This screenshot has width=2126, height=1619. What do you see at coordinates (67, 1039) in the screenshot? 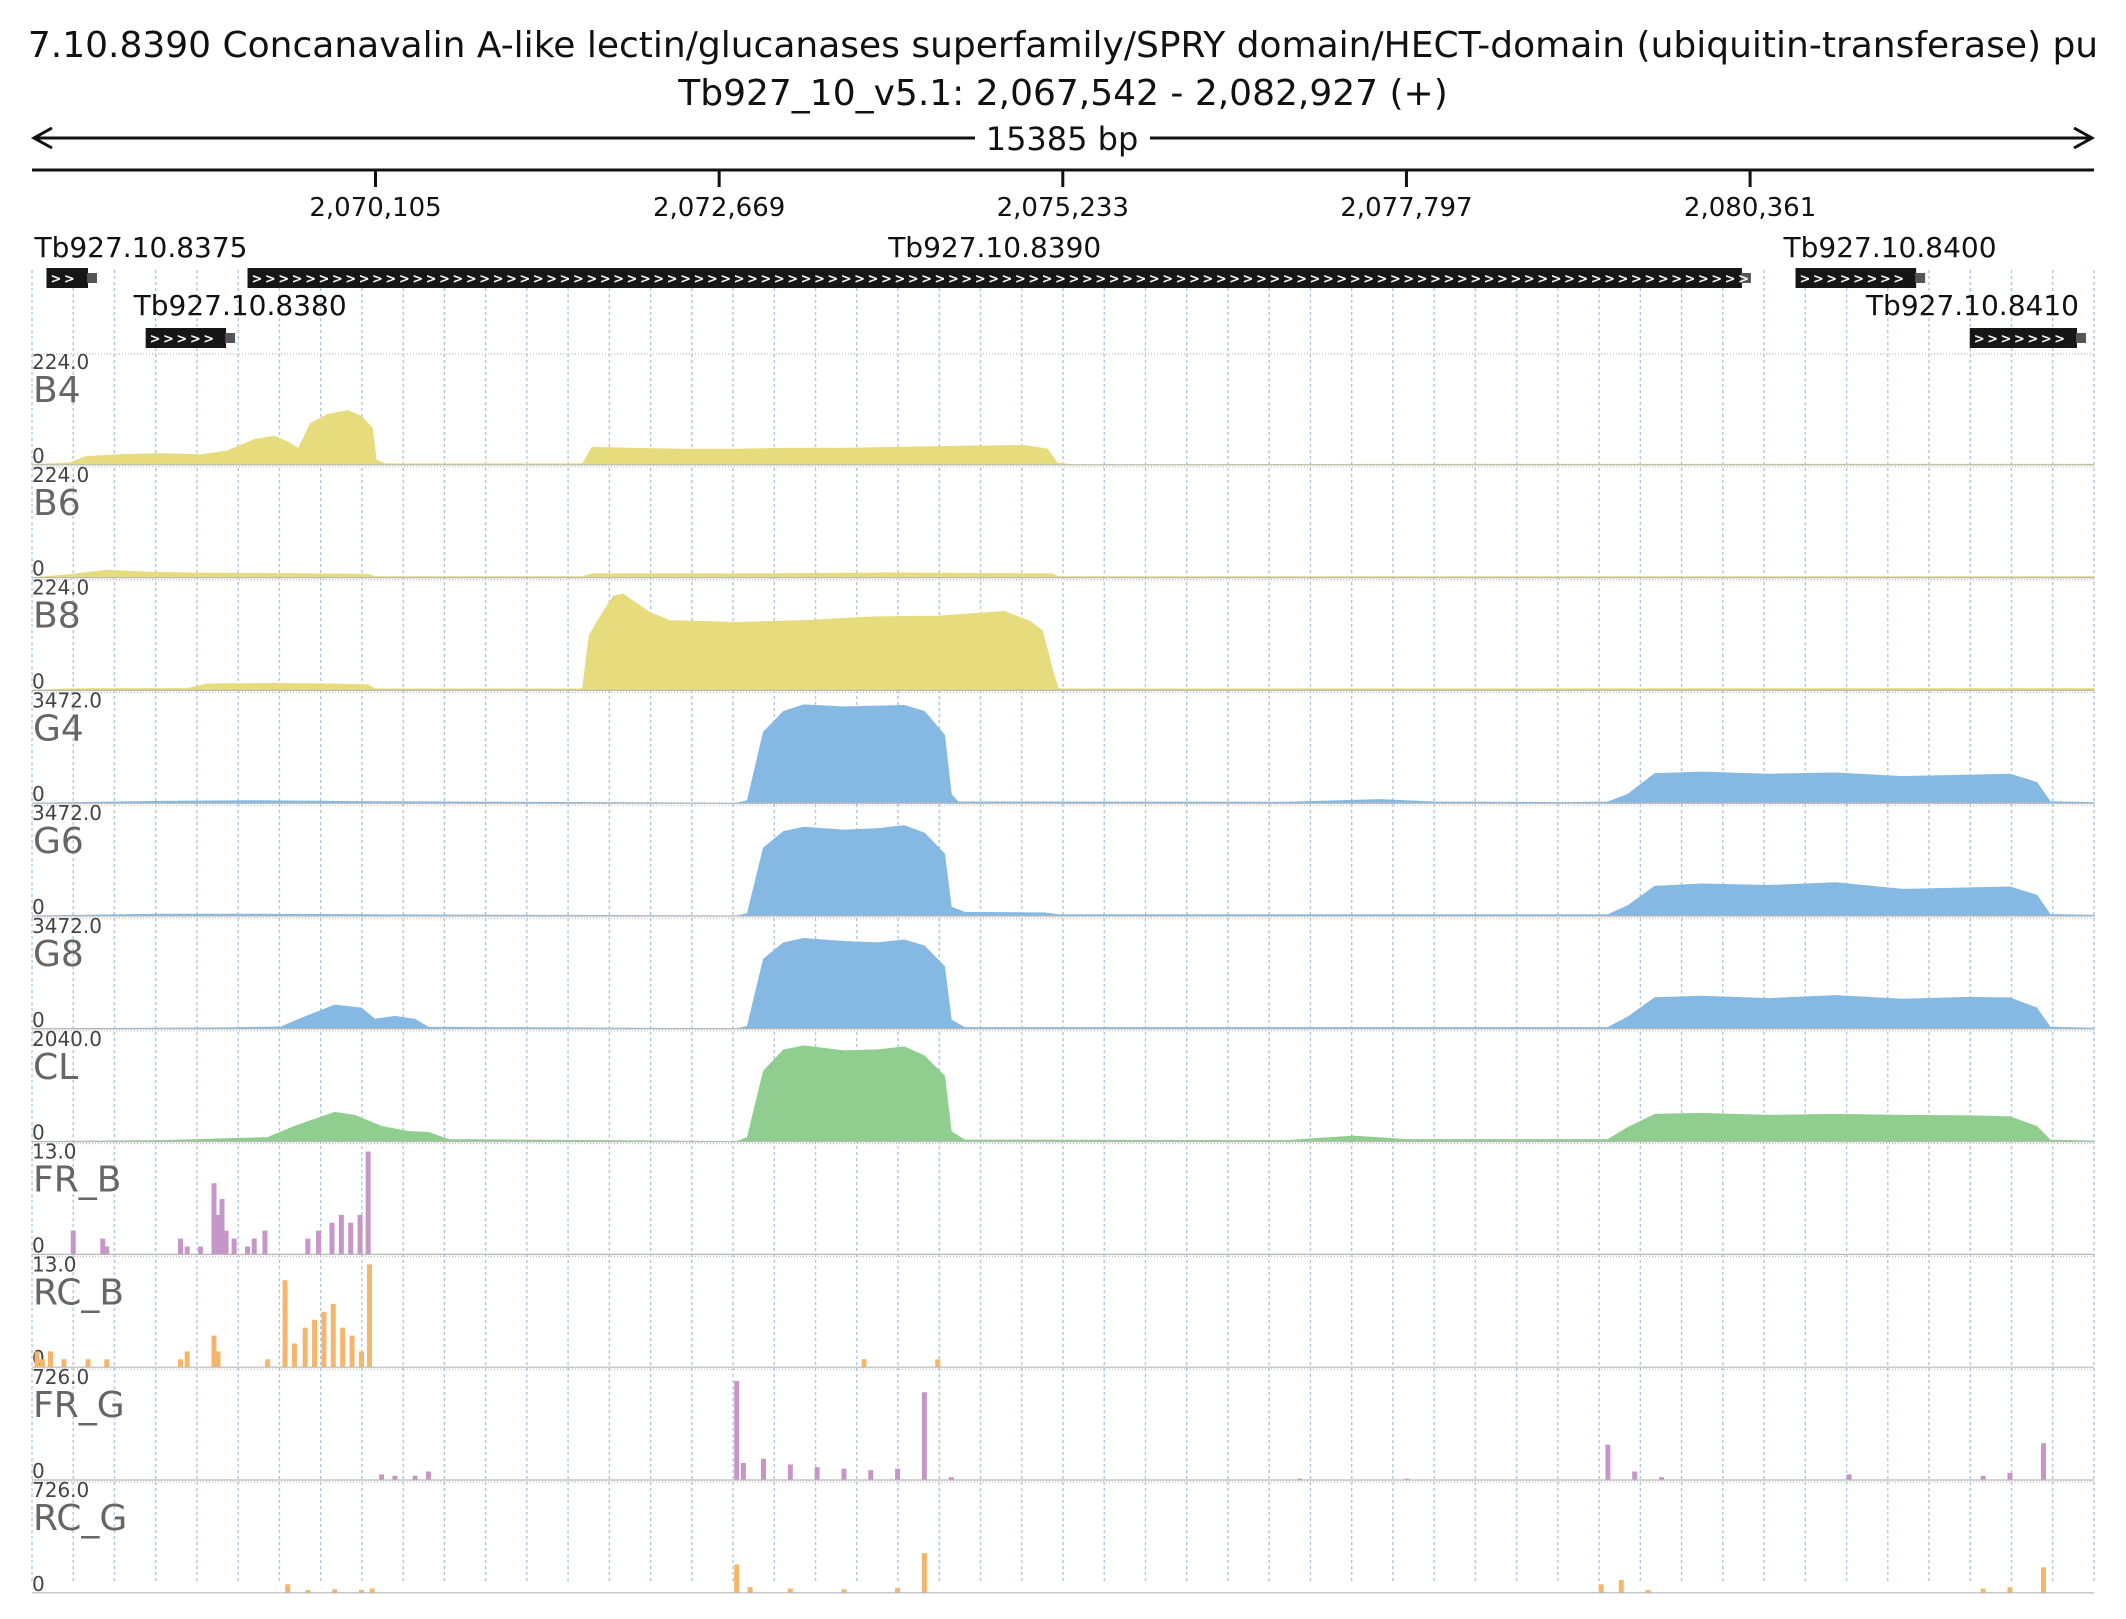
I see `track-max-label: 2040.0` at bounding box center [67, 1039].